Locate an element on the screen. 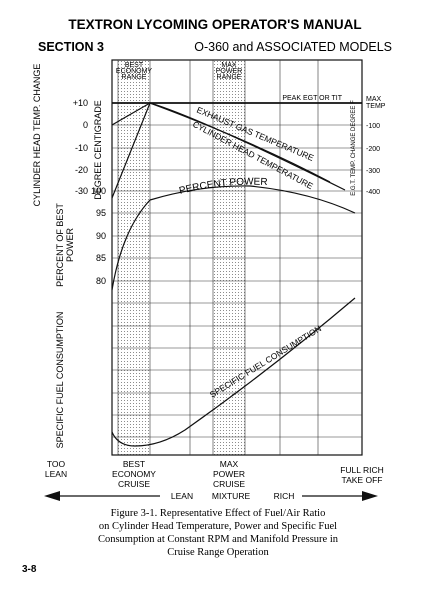  economy-band is located at coordinates (134, 257).